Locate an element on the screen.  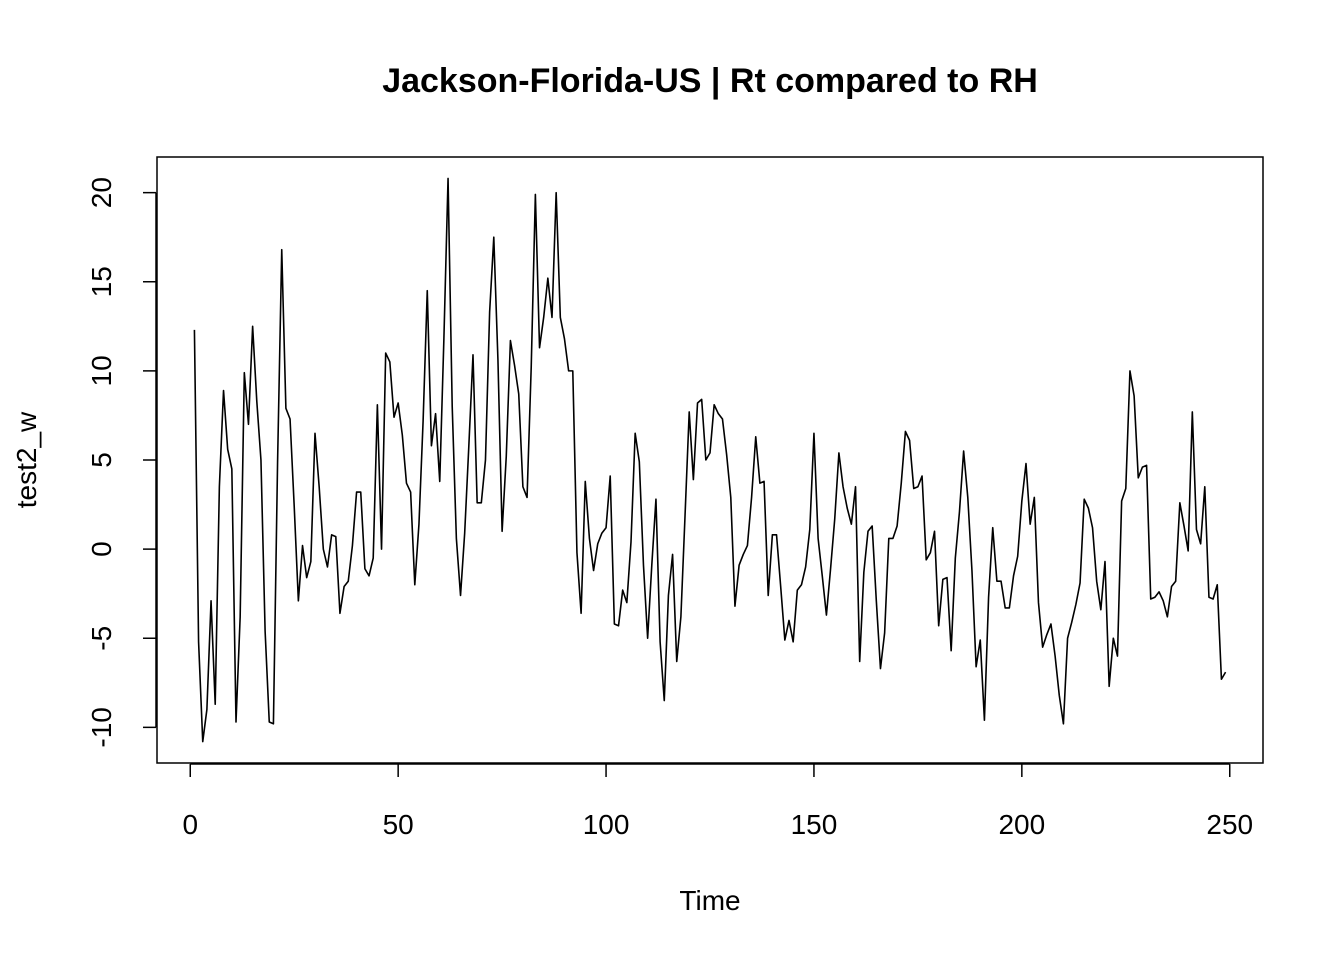
x-tick-label: 100 is located at coordinates (606, 824).